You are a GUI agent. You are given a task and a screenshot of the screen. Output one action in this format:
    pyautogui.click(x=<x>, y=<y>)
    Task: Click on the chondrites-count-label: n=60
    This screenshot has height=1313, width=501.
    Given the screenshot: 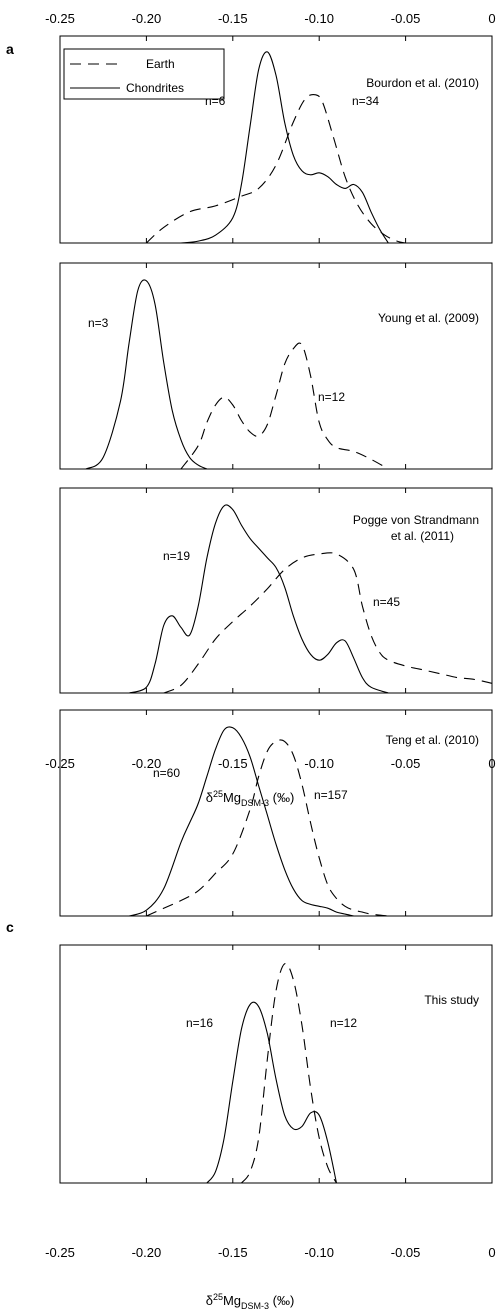 What is the action you would take?
    pyautogui.click(x=166, y=773)
    